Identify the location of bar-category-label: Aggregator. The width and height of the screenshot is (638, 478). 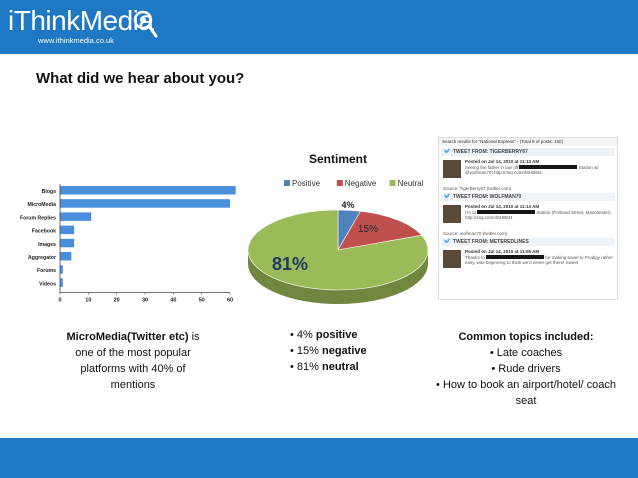
(42, 258).